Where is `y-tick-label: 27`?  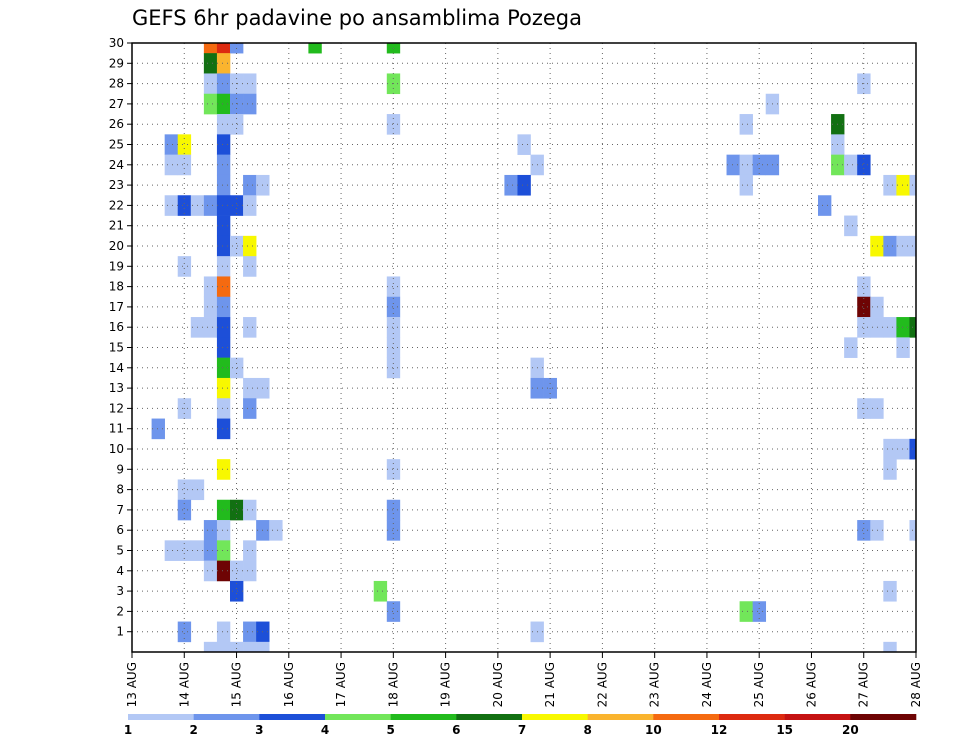
y-tick-label: 27 is located at coordinates (116, 104).